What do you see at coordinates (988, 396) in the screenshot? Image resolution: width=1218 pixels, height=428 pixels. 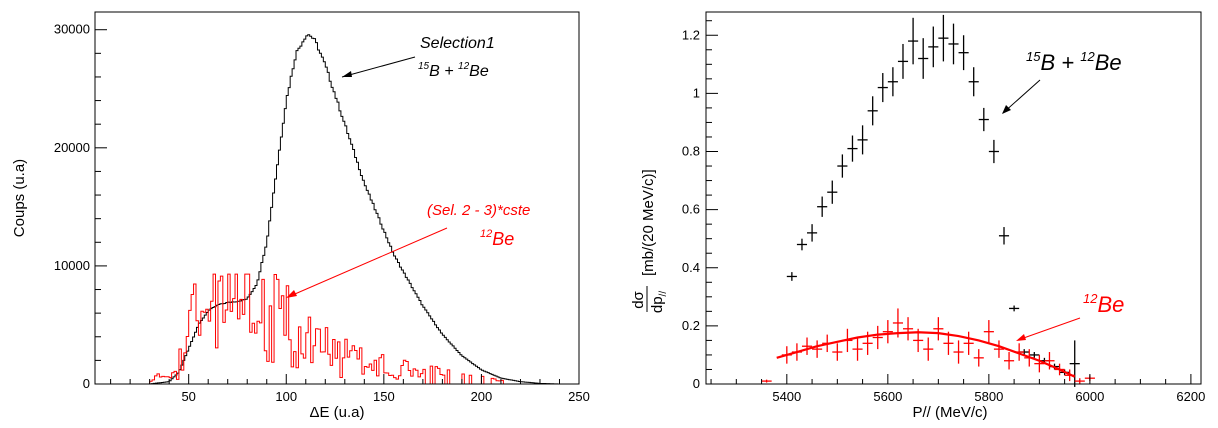 I see `right-x-tick-label: 5800` at bounding box center [988, 396].